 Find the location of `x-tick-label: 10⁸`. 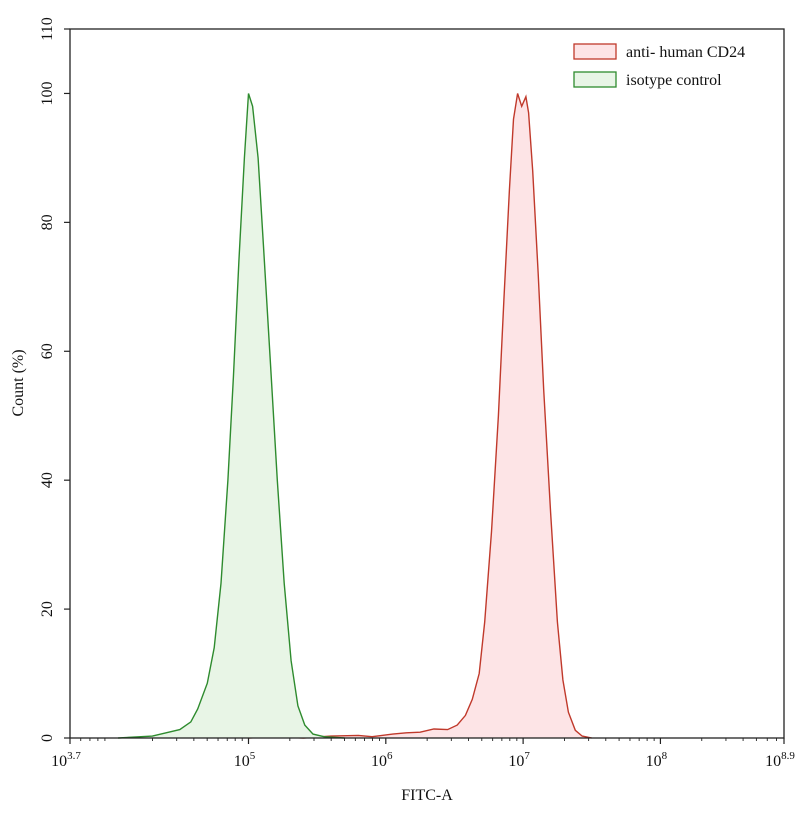

x-tick-label: 10⁸ is located at coordinates (657, 760).